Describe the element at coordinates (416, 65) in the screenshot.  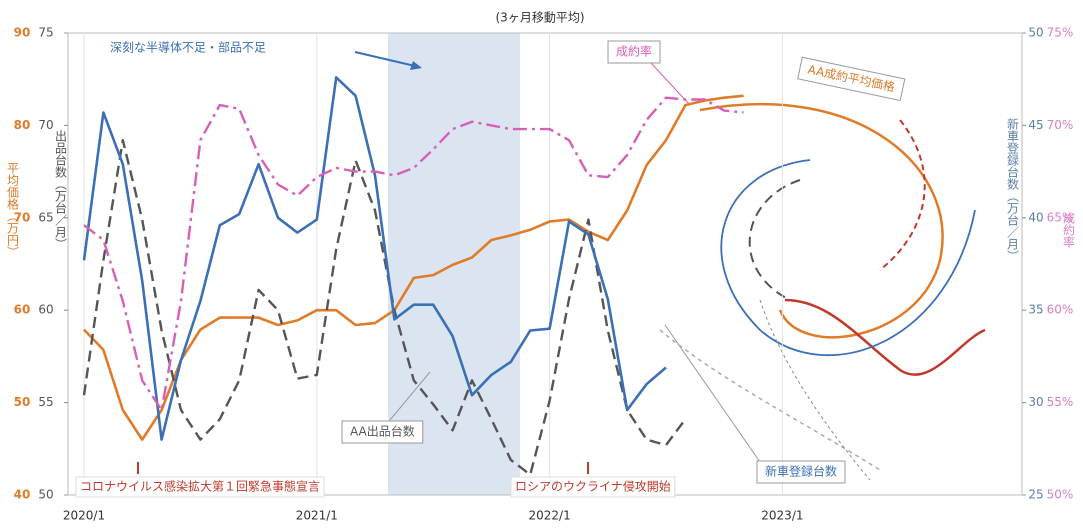
I see `arrow-head` at that location.